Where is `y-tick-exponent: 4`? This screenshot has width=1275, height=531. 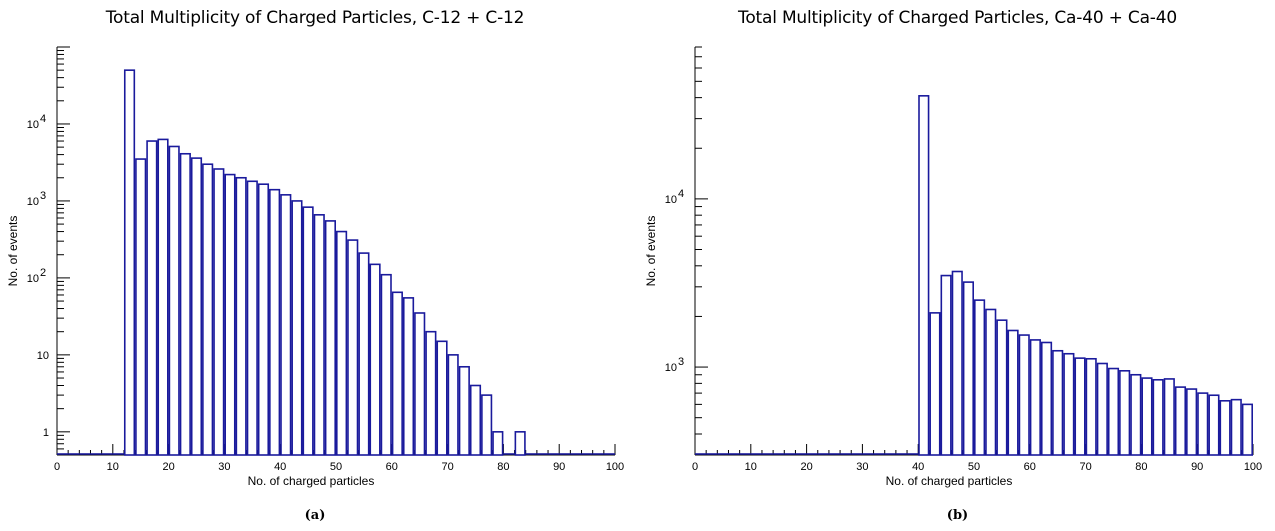
y-tick-exponent: 4 is located at coordinates (681, 194).